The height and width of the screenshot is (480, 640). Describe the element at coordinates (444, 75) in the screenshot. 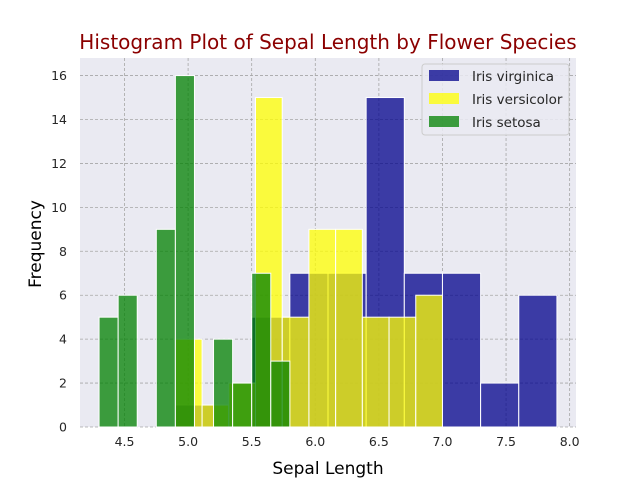

I see `legend-swatch-iris-virginica` at that location.